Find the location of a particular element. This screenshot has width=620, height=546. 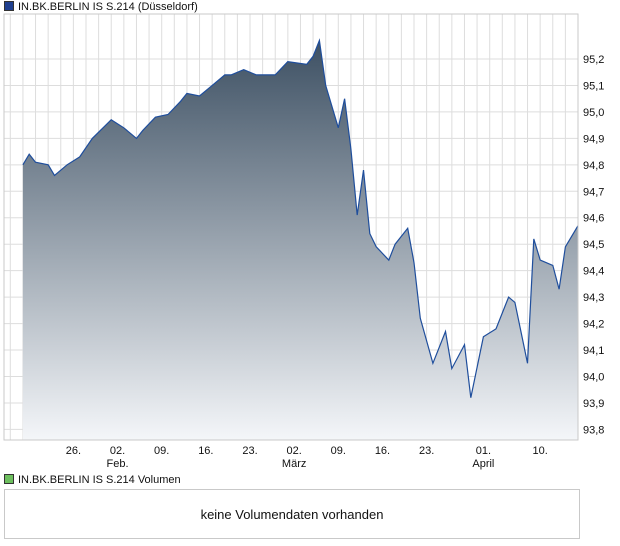

y-tick-label: 93,8 is located at coordinates (593, 430).